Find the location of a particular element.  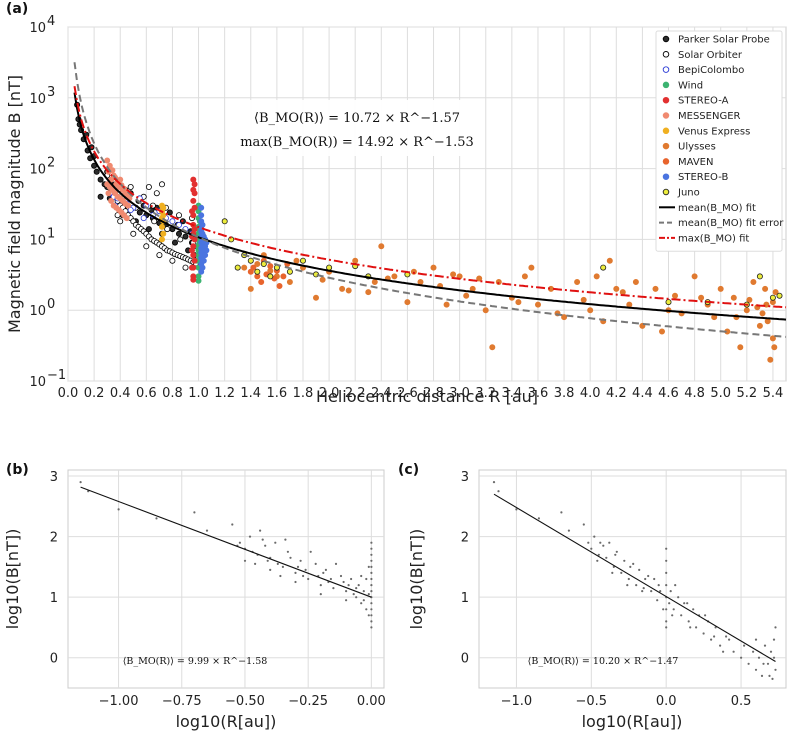

a-legend-marker is located at coordinates (666, 115).